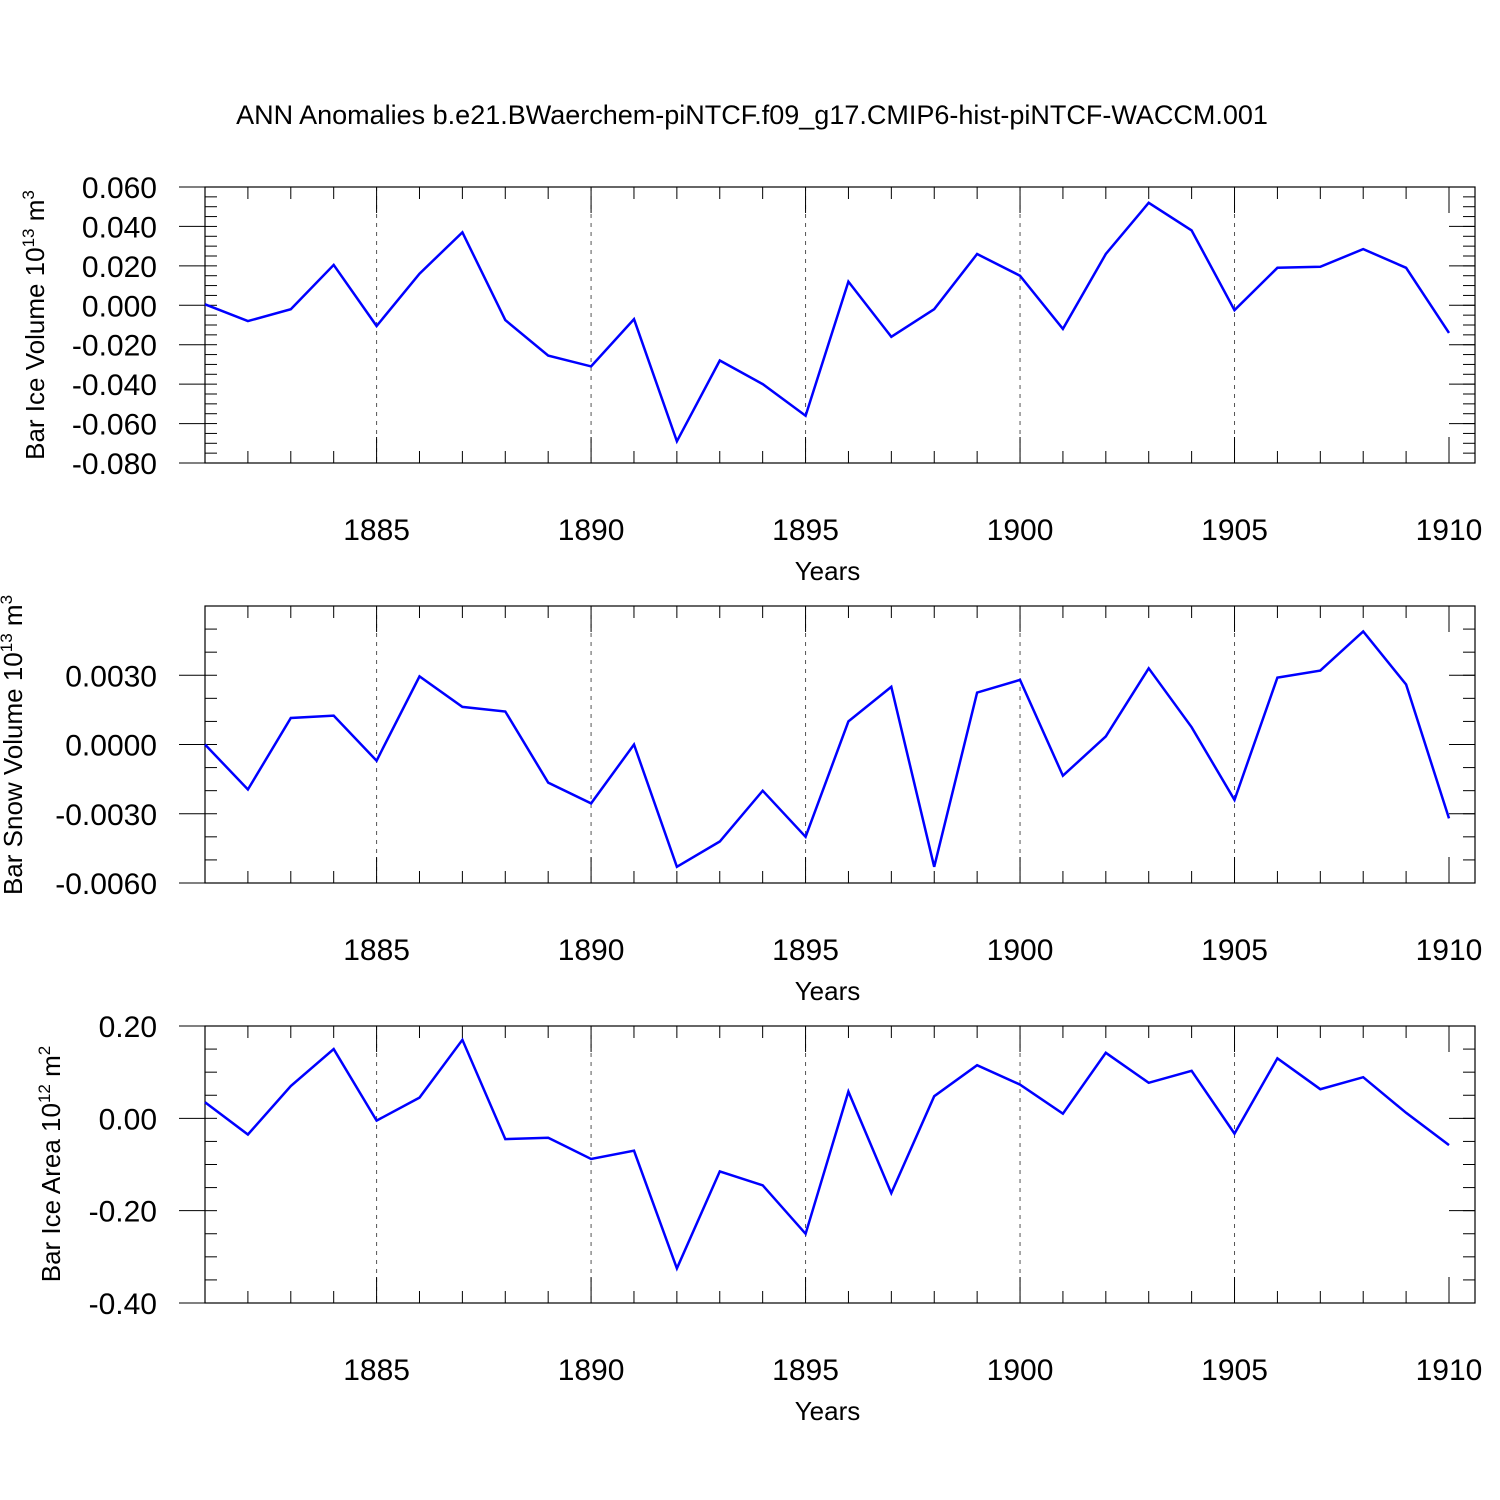 The width and height of the screenshot is (1500, 1500). Describe the element at coordinates (119, 227) in the screenshot. I see `y-tick-label: 0.040` at that location.